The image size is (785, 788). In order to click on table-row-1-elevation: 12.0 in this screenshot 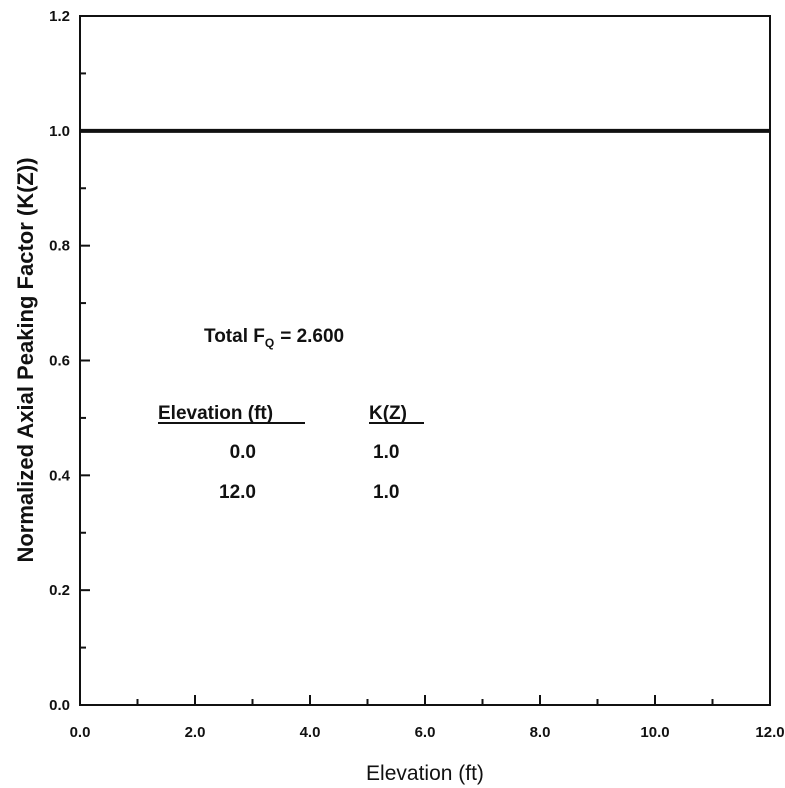, I will do `click(237, 492)`.